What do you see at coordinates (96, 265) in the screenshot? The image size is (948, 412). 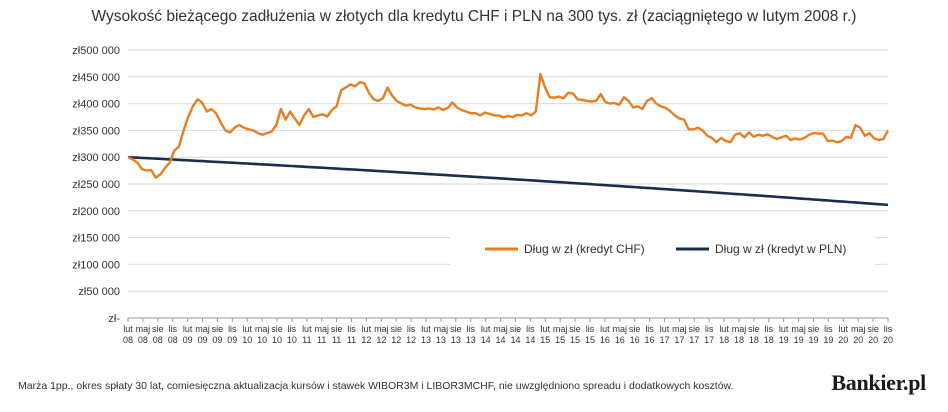 I see `y-tick-label: zł100 000` at bounding box center [96, 265].